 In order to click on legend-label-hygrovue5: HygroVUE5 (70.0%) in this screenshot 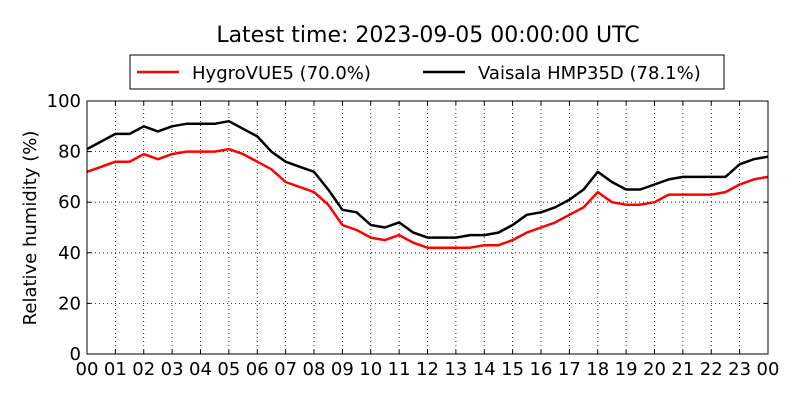, I will do `click(281, 73)`.